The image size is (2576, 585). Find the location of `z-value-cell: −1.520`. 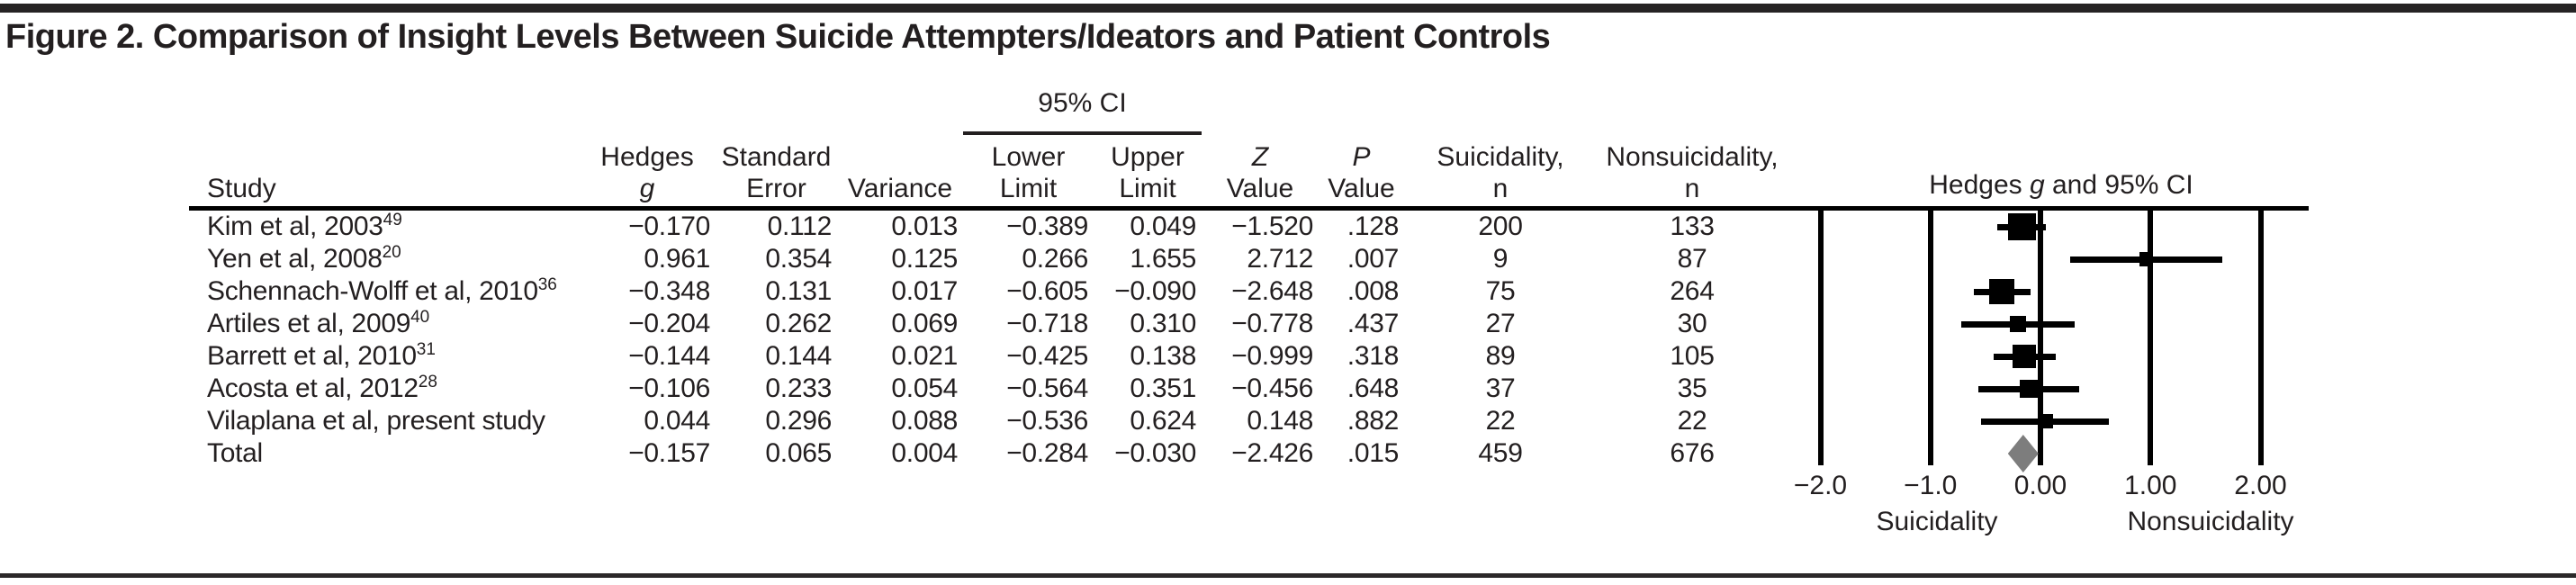

z-value-cell: −1.520 is located at coordinates (1272, 227).